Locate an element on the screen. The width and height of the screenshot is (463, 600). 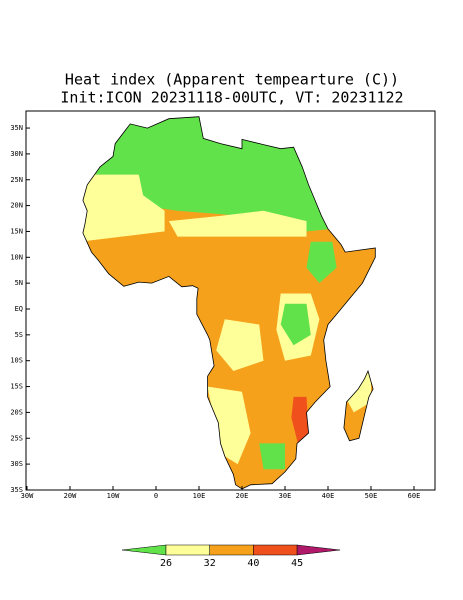
map-title: Heat index (Apparent tempearture (C)) is located at coordinates (232, 80).